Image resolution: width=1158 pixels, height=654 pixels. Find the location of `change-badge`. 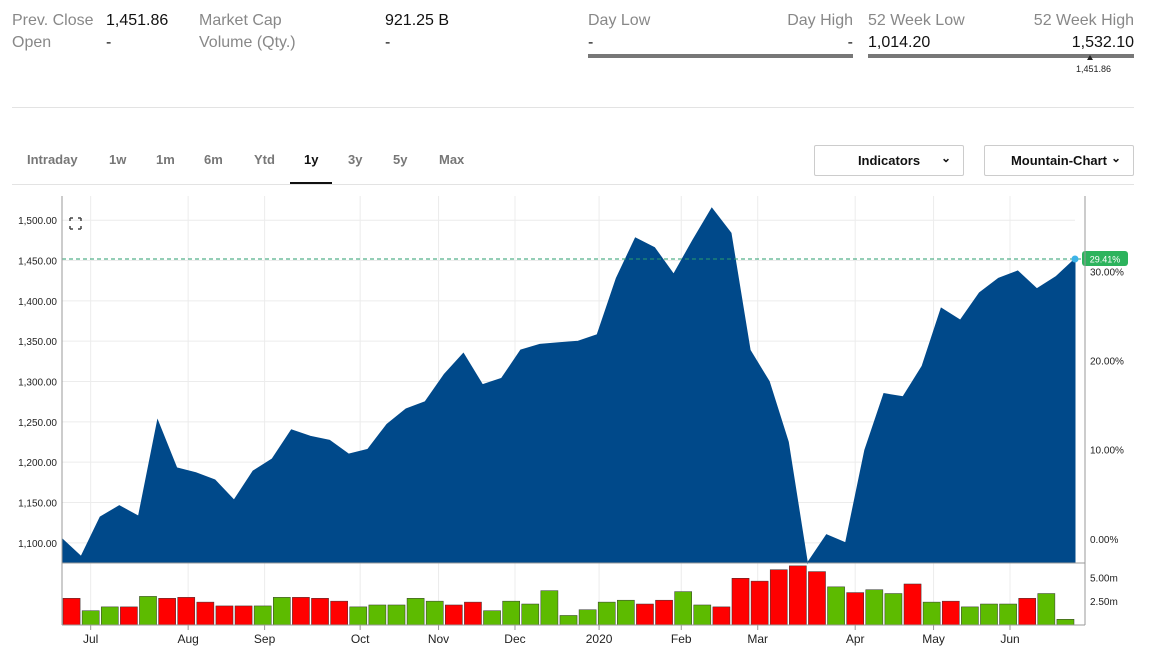

change-badge is located at coordinates (1105, 259).